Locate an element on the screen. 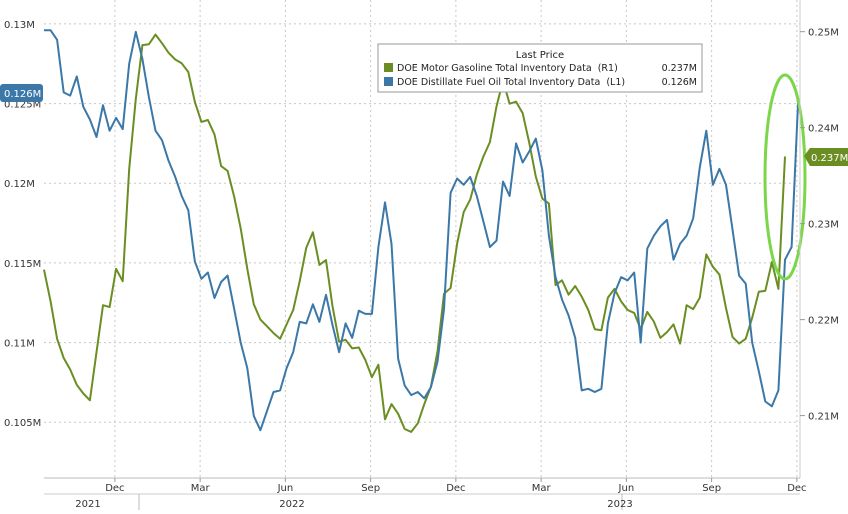  right-tick-label: 0.23M is located at coordinates (823, 225).